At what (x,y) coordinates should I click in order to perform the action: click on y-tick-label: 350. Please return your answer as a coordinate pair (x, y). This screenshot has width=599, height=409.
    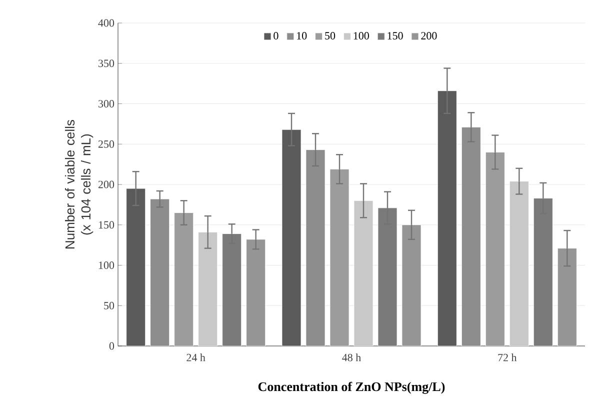
    Looking at the image, I should click on (106, 64).